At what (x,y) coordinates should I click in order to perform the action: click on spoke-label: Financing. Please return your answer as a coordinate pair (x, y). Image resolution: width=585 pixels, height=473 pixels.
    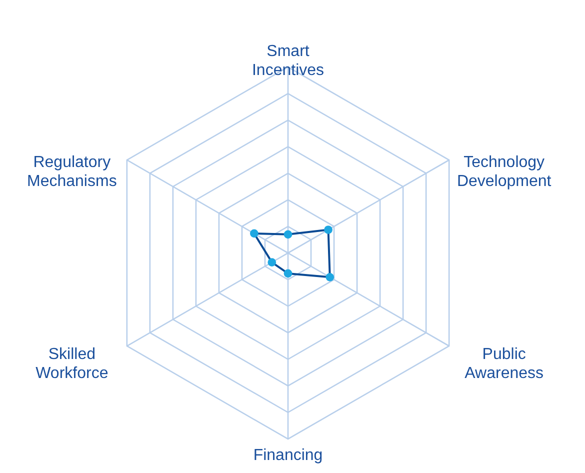
    Looking at the image, I should click on (288, 455).